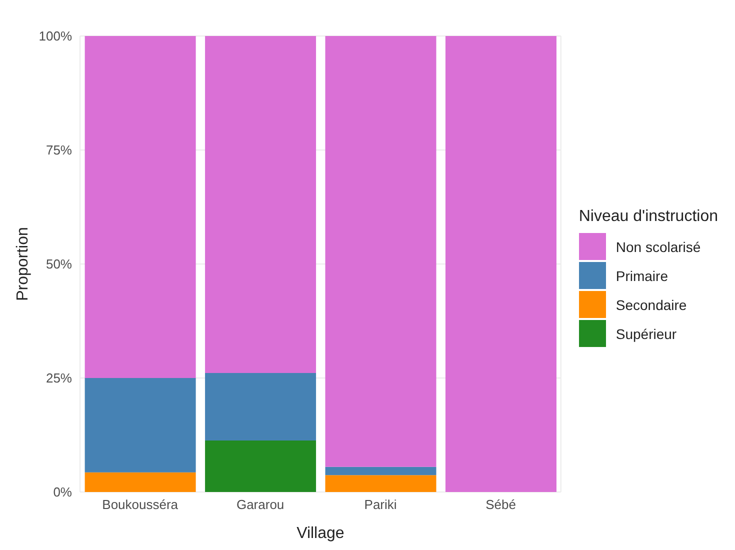 The image size is (735, 550). What do you see at coordinates (23, 264) in the screenshot?
I see `y-axis-title: Proportion` at bounding box center [23, 264].